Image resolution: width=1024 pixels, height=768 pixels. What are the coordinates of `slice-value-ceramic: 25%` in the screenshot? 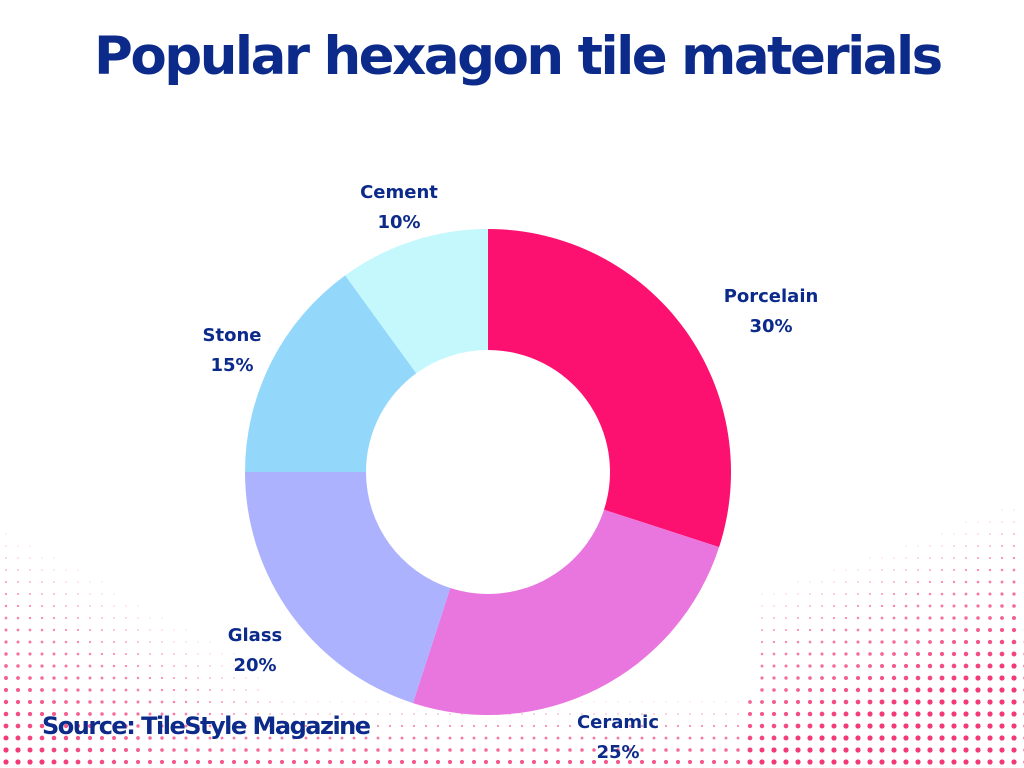 It's located at (617, 752).